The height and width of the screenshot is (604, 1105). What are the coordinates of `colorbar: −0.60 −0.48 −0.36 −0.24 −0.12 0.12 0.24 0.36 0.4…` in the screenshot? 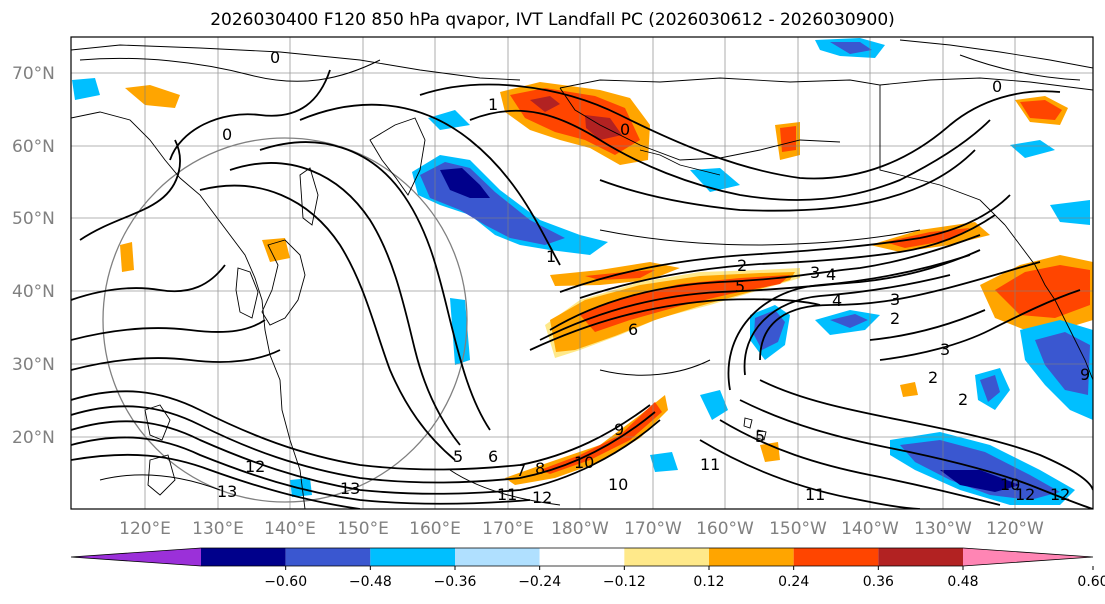 It's located at (587, 568).